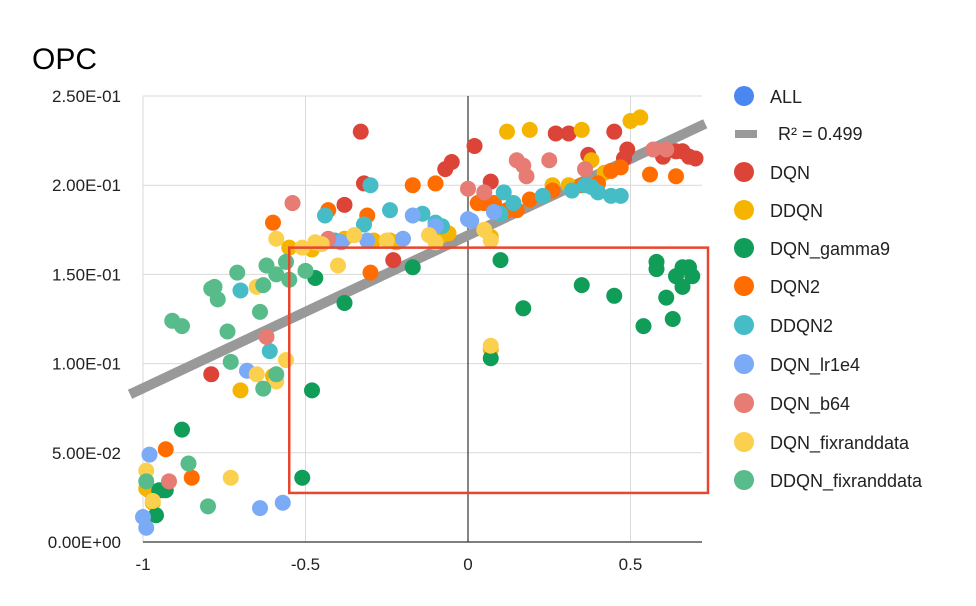 This screenshot has width=976, height=606. Describe the element at coordinates (305, 564) in the screenshot. I see `x-tick-label: -0.5` at that location.